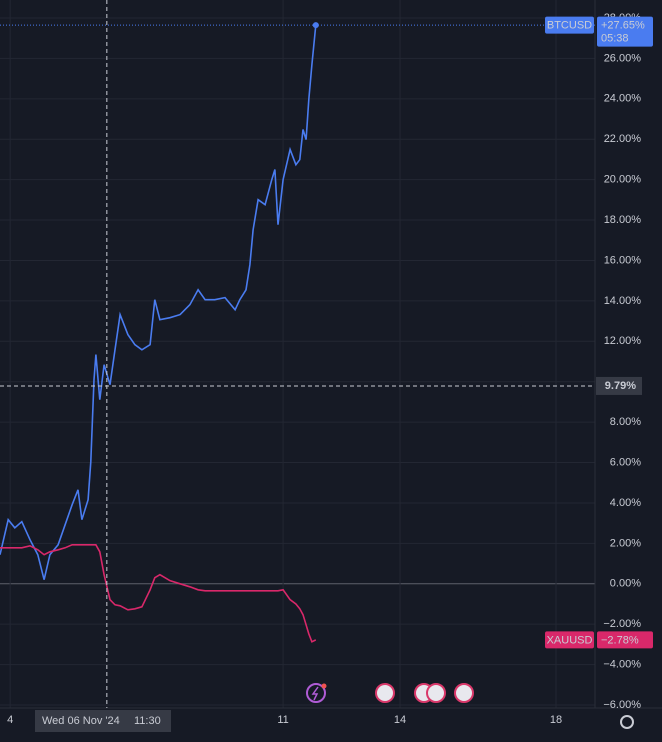 This screenshot has height=742, width=662. What do you see at coordinates (622, 624) in the screenshot?
I see `y-tick-label: −2.00%` at bounding box center [622, 624].